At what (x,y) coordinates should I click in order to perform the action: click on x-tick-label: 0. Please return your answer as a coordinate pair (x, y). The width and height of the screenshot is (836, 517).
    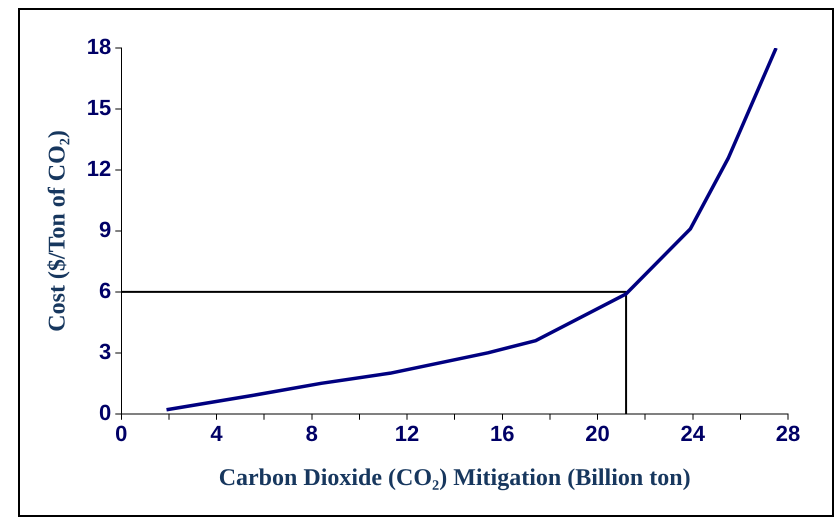
    Looking at the image, I should click on (121, 433).